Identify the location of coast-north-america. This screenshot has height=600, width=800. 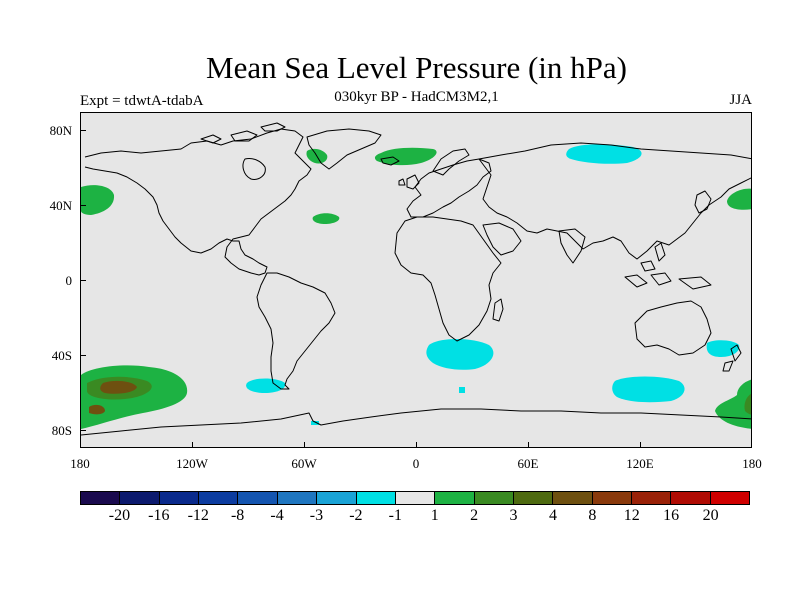
(198, 202).